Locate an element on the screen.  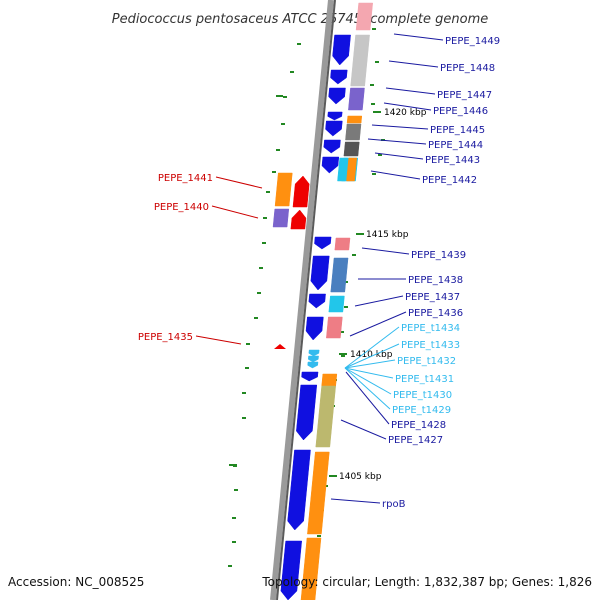
forward-gene-label: PEPE_t1430 is located at coordinates (422, 395).